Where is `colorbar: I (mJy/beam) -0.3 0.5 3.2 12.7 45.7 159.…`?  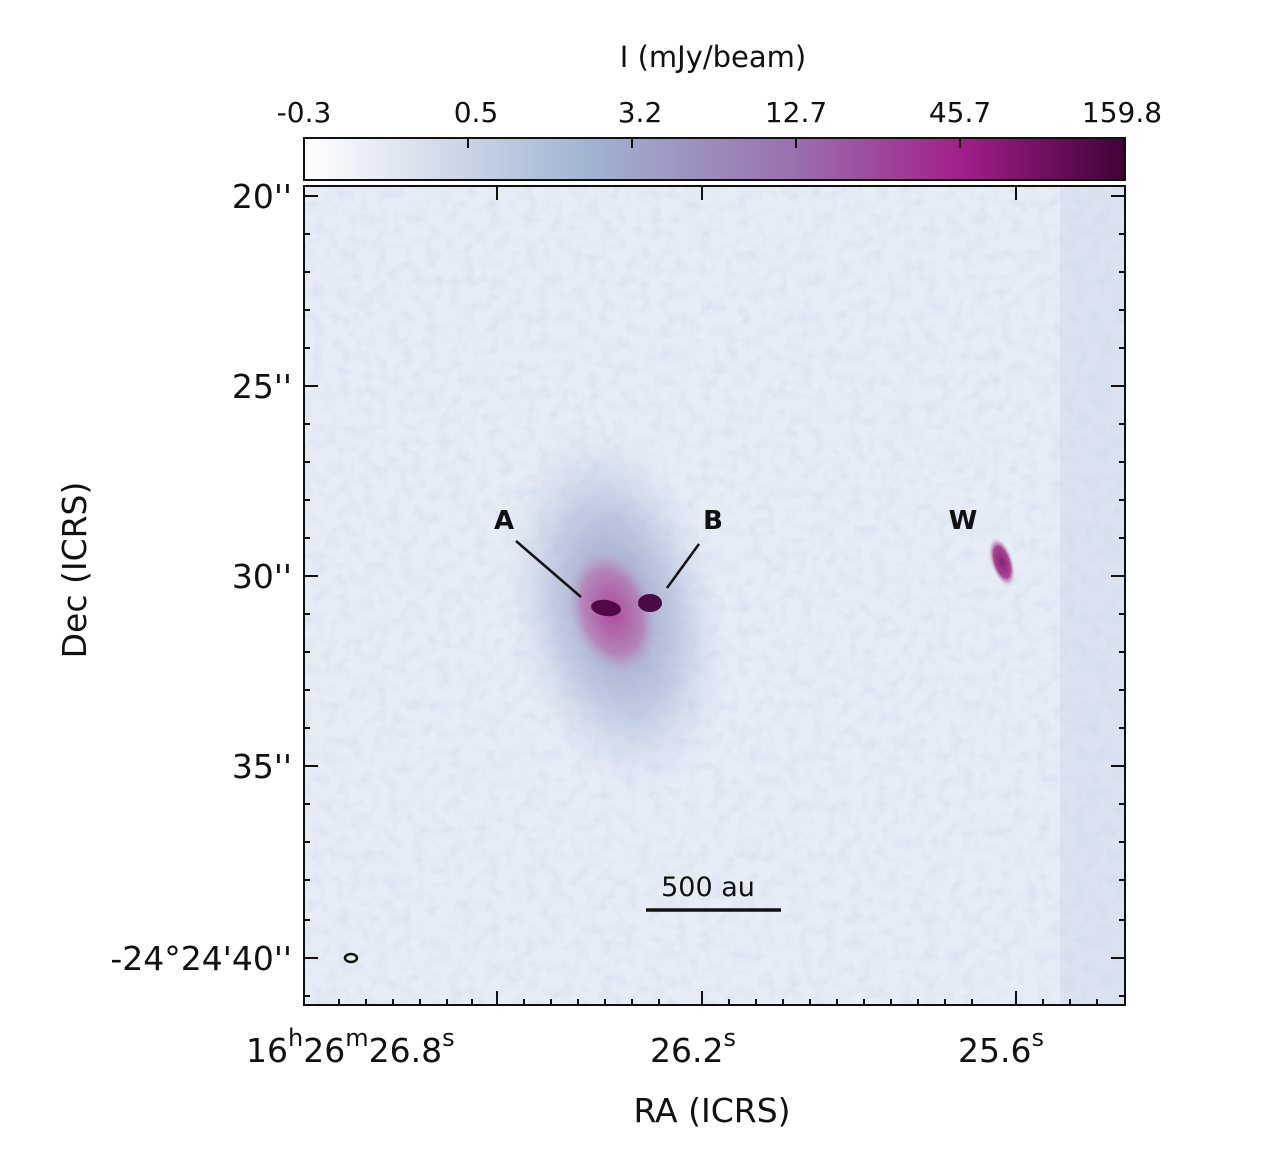 colorbar: I (mJy/beam) -0.3 0.5 3.2 12.7 45.7 159.… is located at coordinates (719, 110).